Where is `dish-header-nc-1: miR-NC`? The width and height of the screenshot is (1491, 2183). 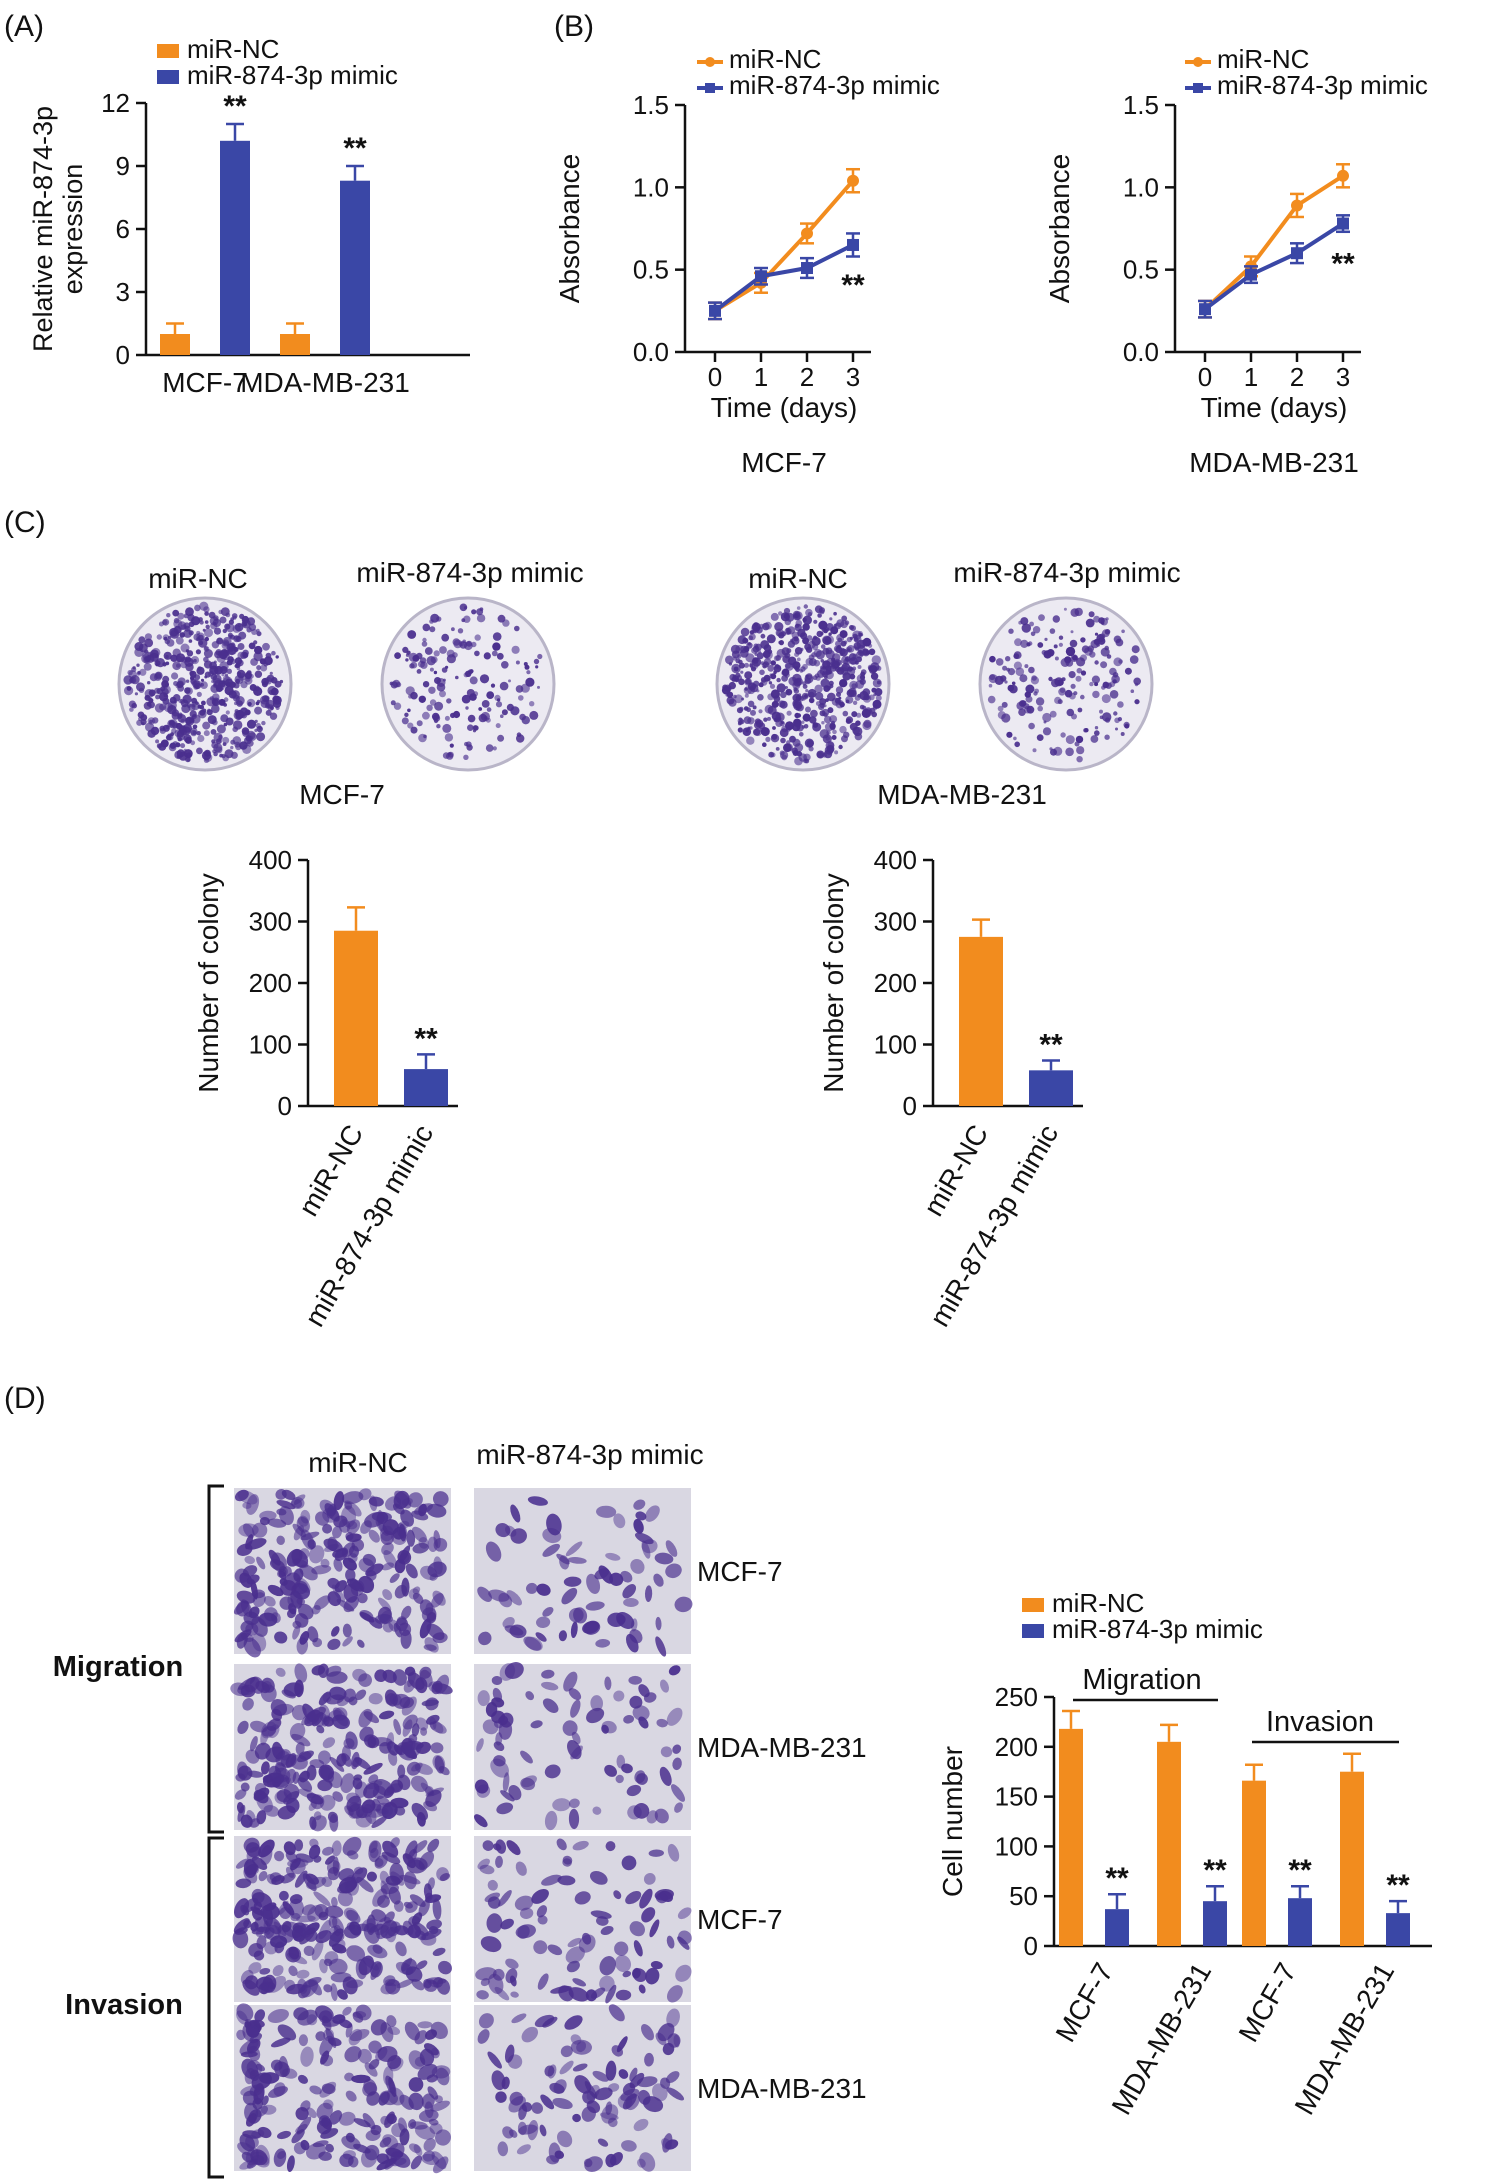
dish-header-nc-1: miR-NC is located at coordinates (198, 578).